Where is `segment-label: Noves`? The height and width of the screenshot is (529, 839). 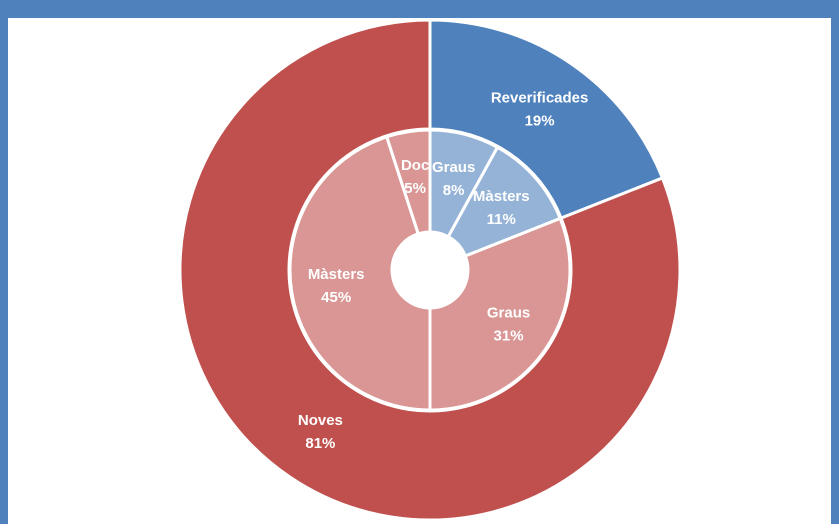
segment-label: Noves is located at coordinates (320, 420).